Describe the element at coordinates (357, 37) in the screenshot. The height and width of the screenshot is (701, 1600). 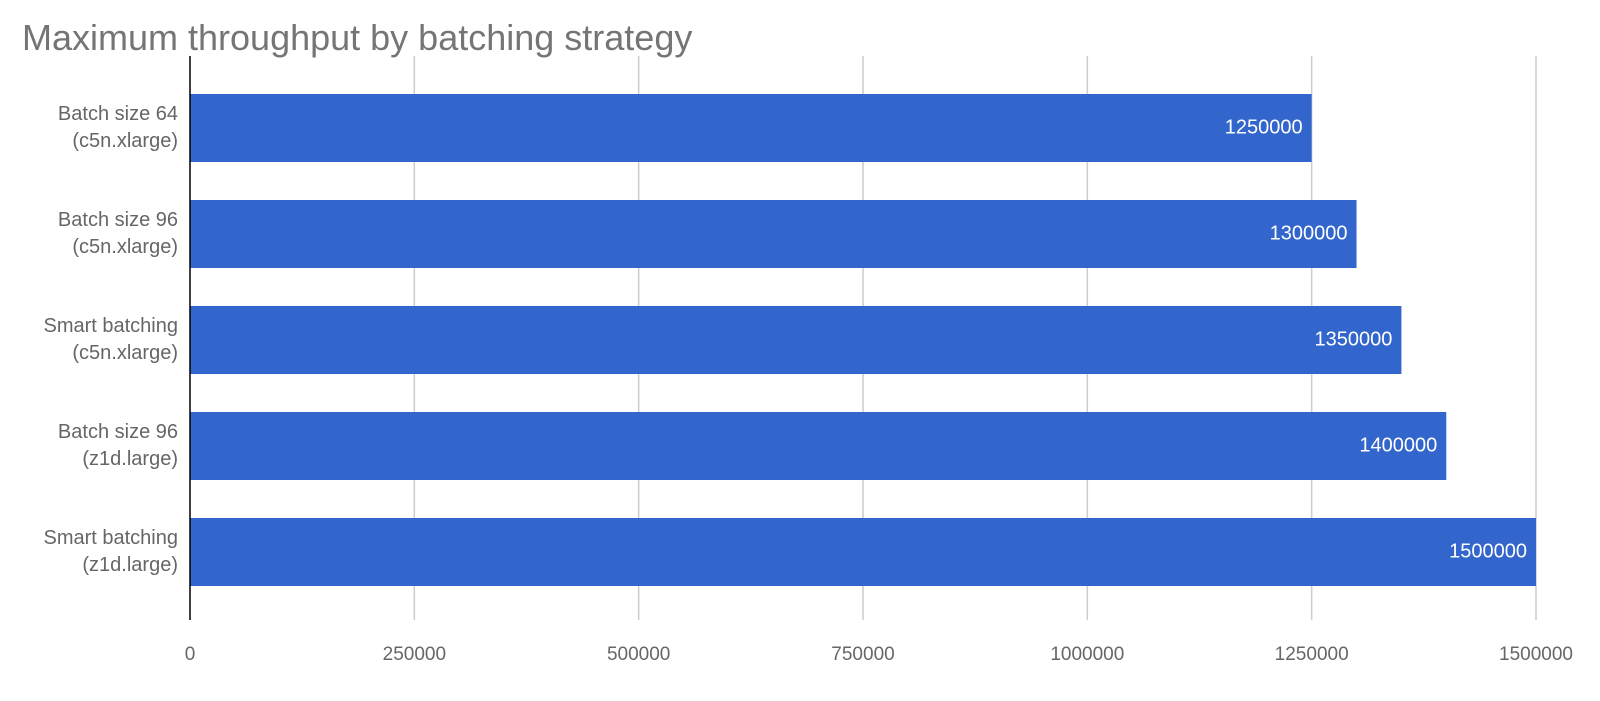
I see `chart-title: Maximum throughput by batching strategy` at that location.